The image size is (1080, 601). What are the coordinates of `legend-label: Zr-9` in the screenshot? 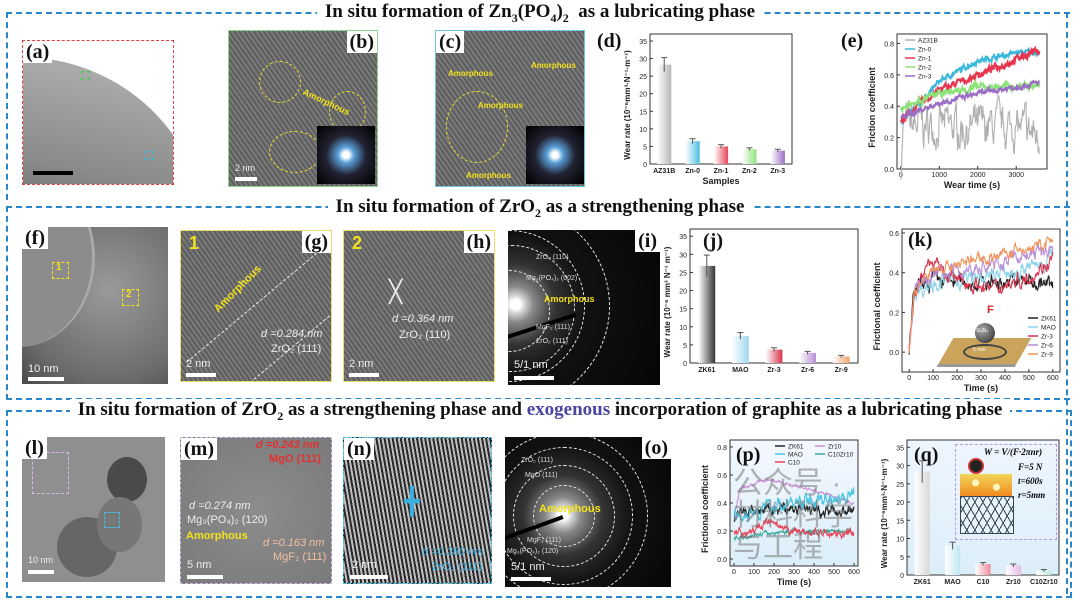 It's located at (1047, 355).